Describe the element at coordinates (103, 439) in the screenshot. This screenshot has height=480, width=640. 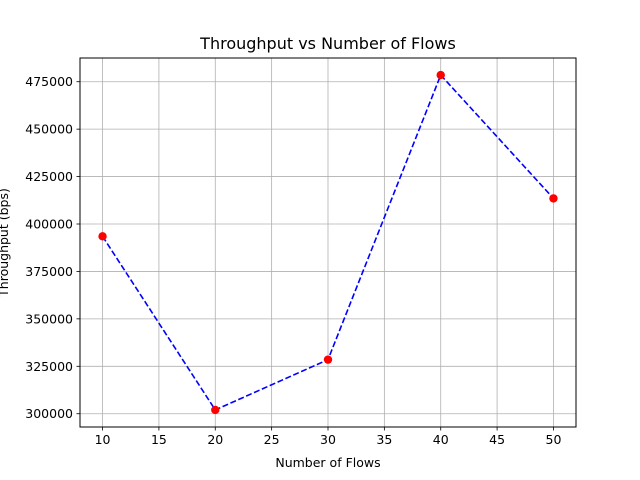
I see `x-tick-label: 10` at that location.